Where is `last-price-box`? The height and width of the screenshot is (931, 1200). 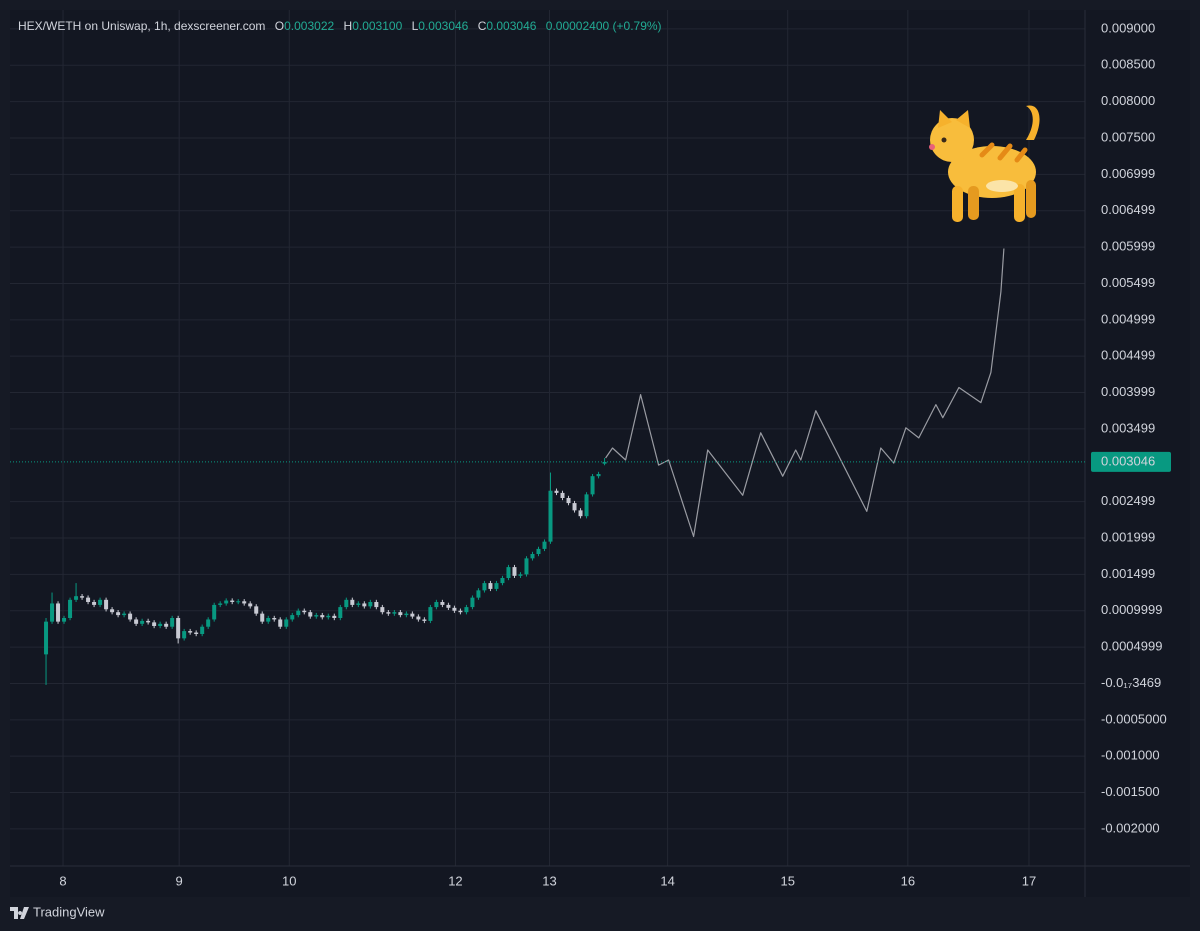
last-price-box is located at coordinates (1131, 461).